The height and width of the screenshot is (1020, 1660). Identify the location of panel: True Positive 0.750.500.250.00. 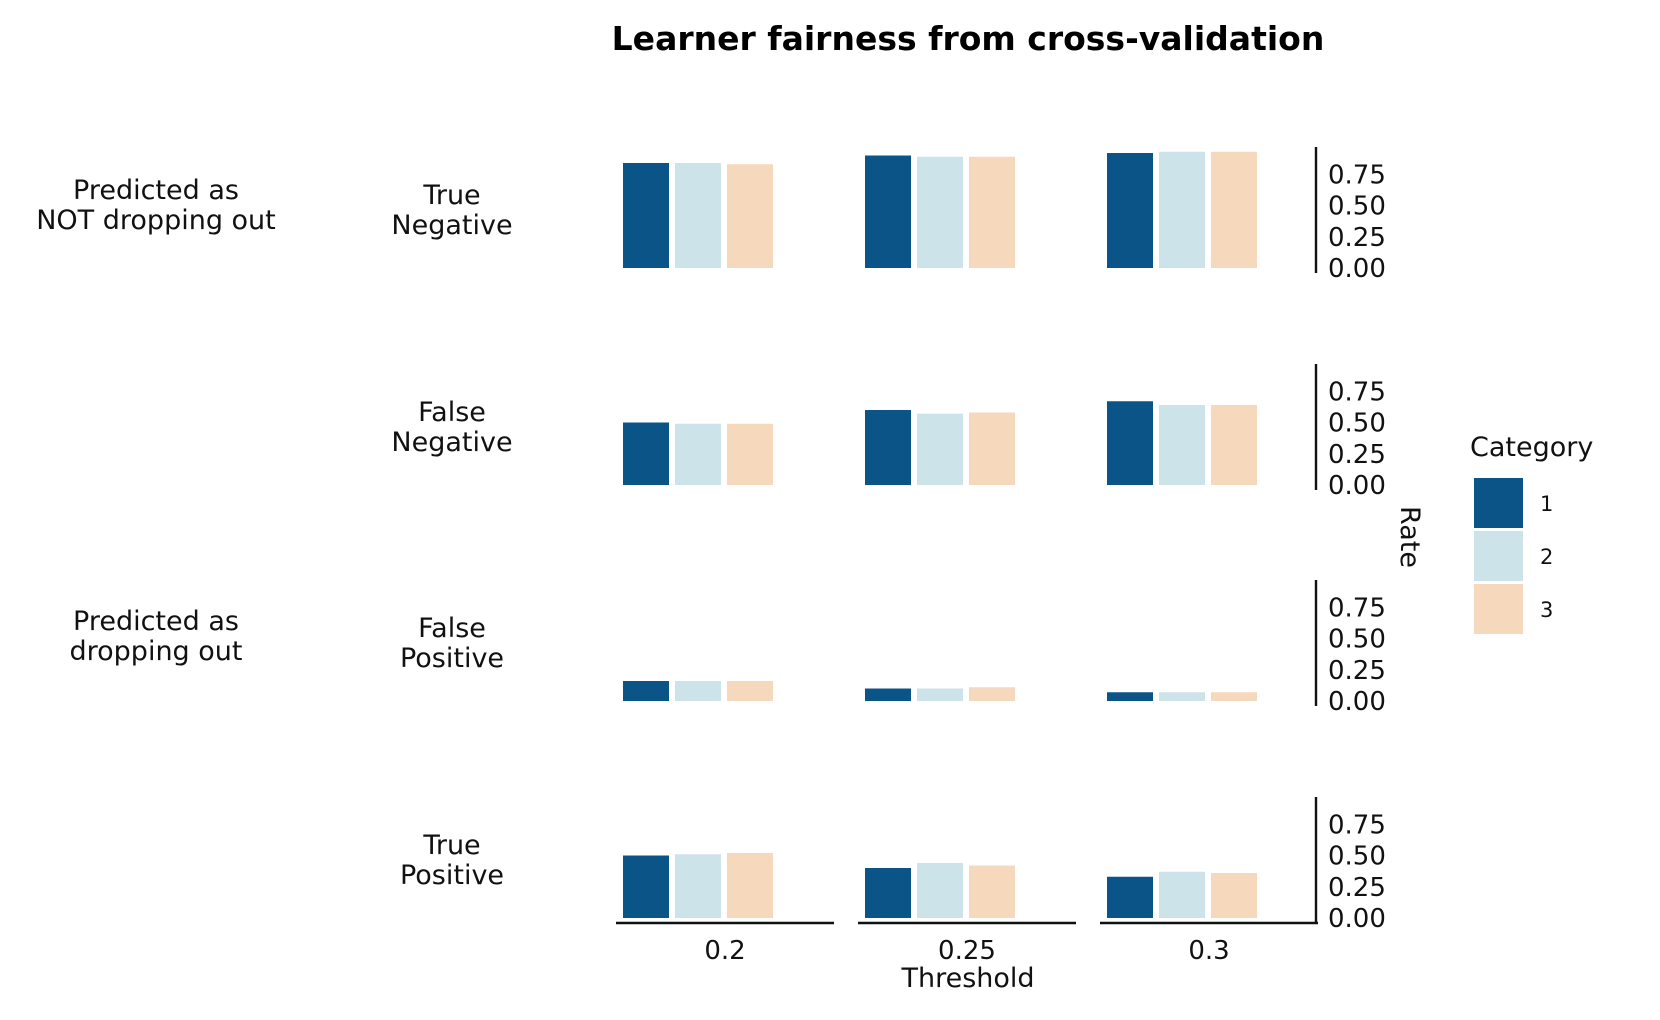
(893, 865).